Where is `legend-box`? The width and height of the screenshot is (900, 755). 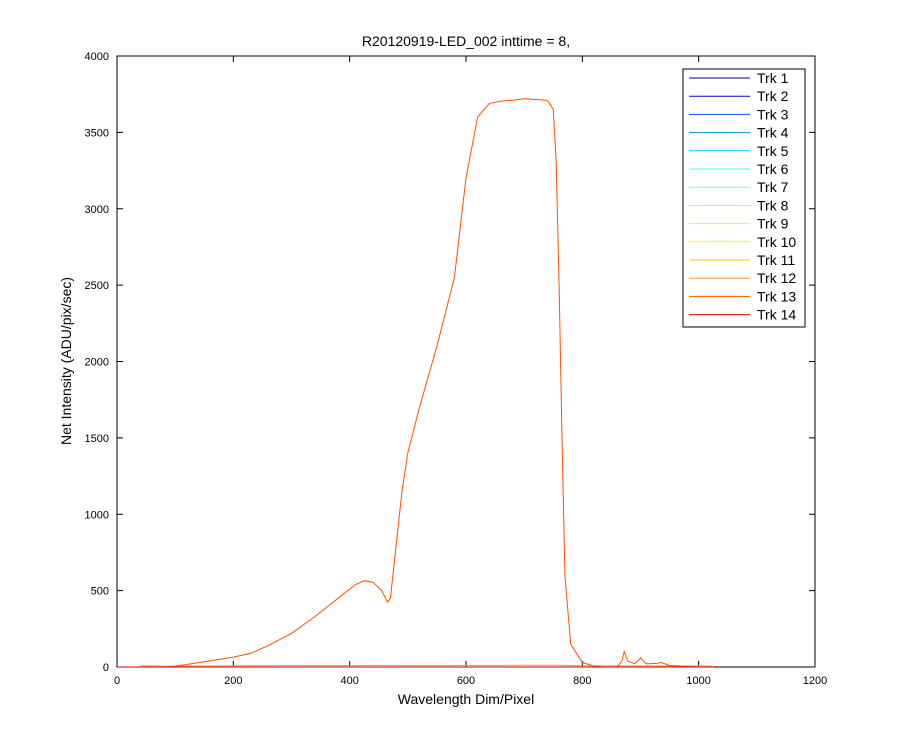 legend-box is located at coordinates (744, 198).